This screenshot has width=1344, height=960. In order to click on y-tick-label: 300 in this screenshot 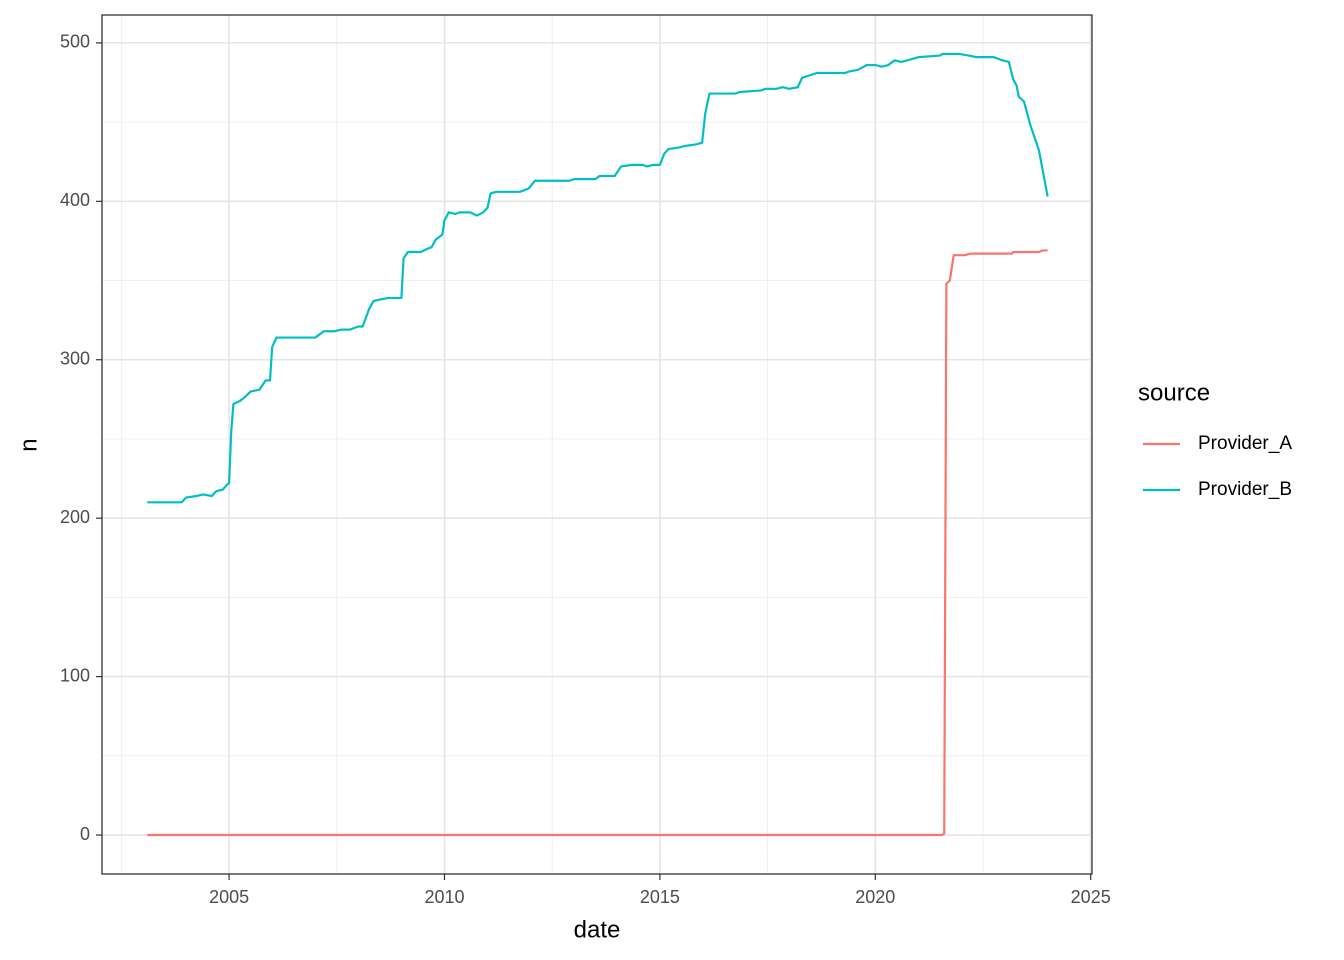, I will do `click(75, 358)`.